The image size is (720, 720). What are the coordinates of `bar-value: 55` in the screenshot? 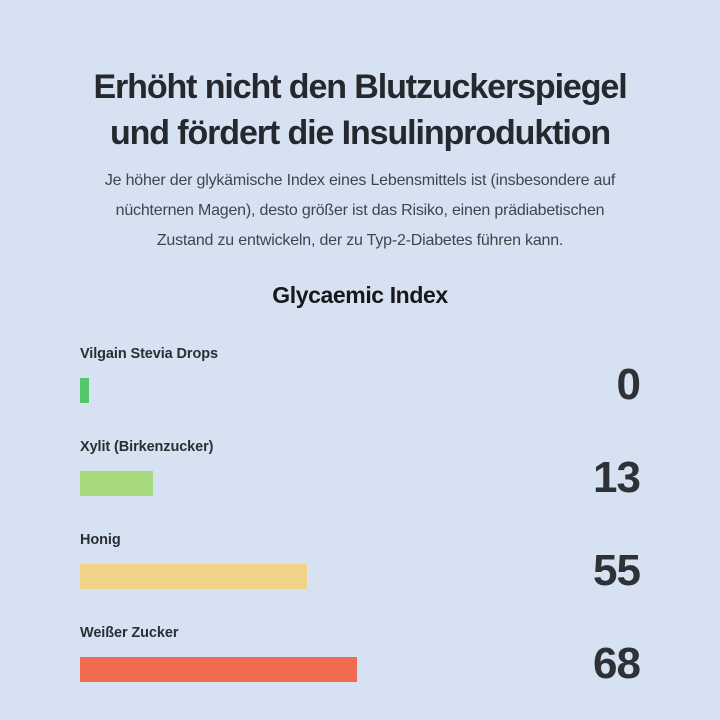 It's located at (617, 570).